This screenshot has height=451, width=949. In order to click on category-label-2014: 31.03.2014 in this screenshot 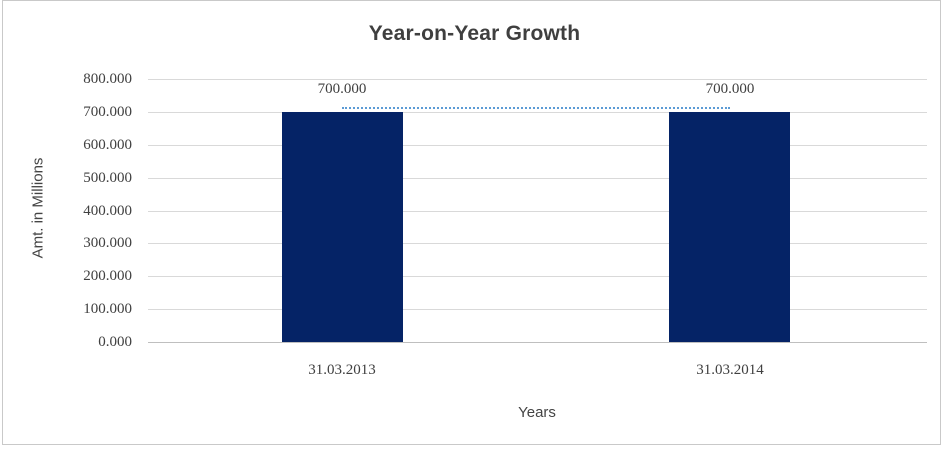, I will do `click(730, 370)`.